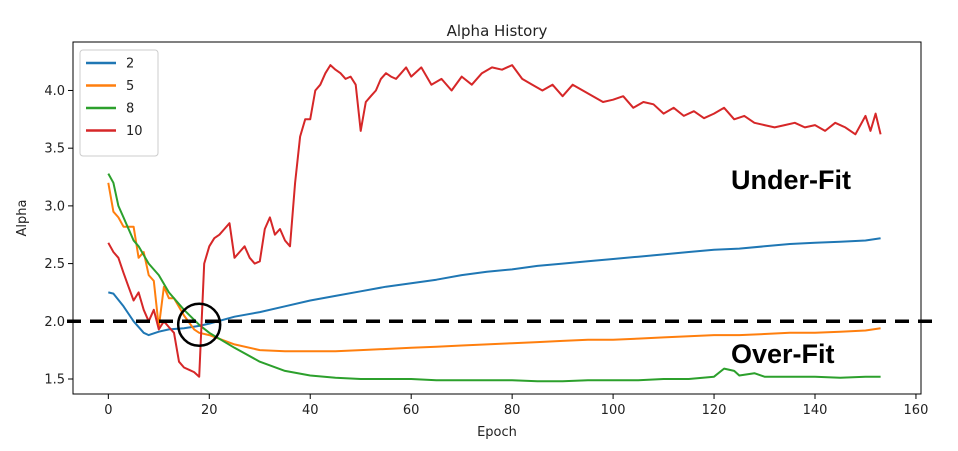  What do you see at coordinates (108, 410) in the screenshot?
I see `x-tick-label: 0` at bounding box center [108, 410].